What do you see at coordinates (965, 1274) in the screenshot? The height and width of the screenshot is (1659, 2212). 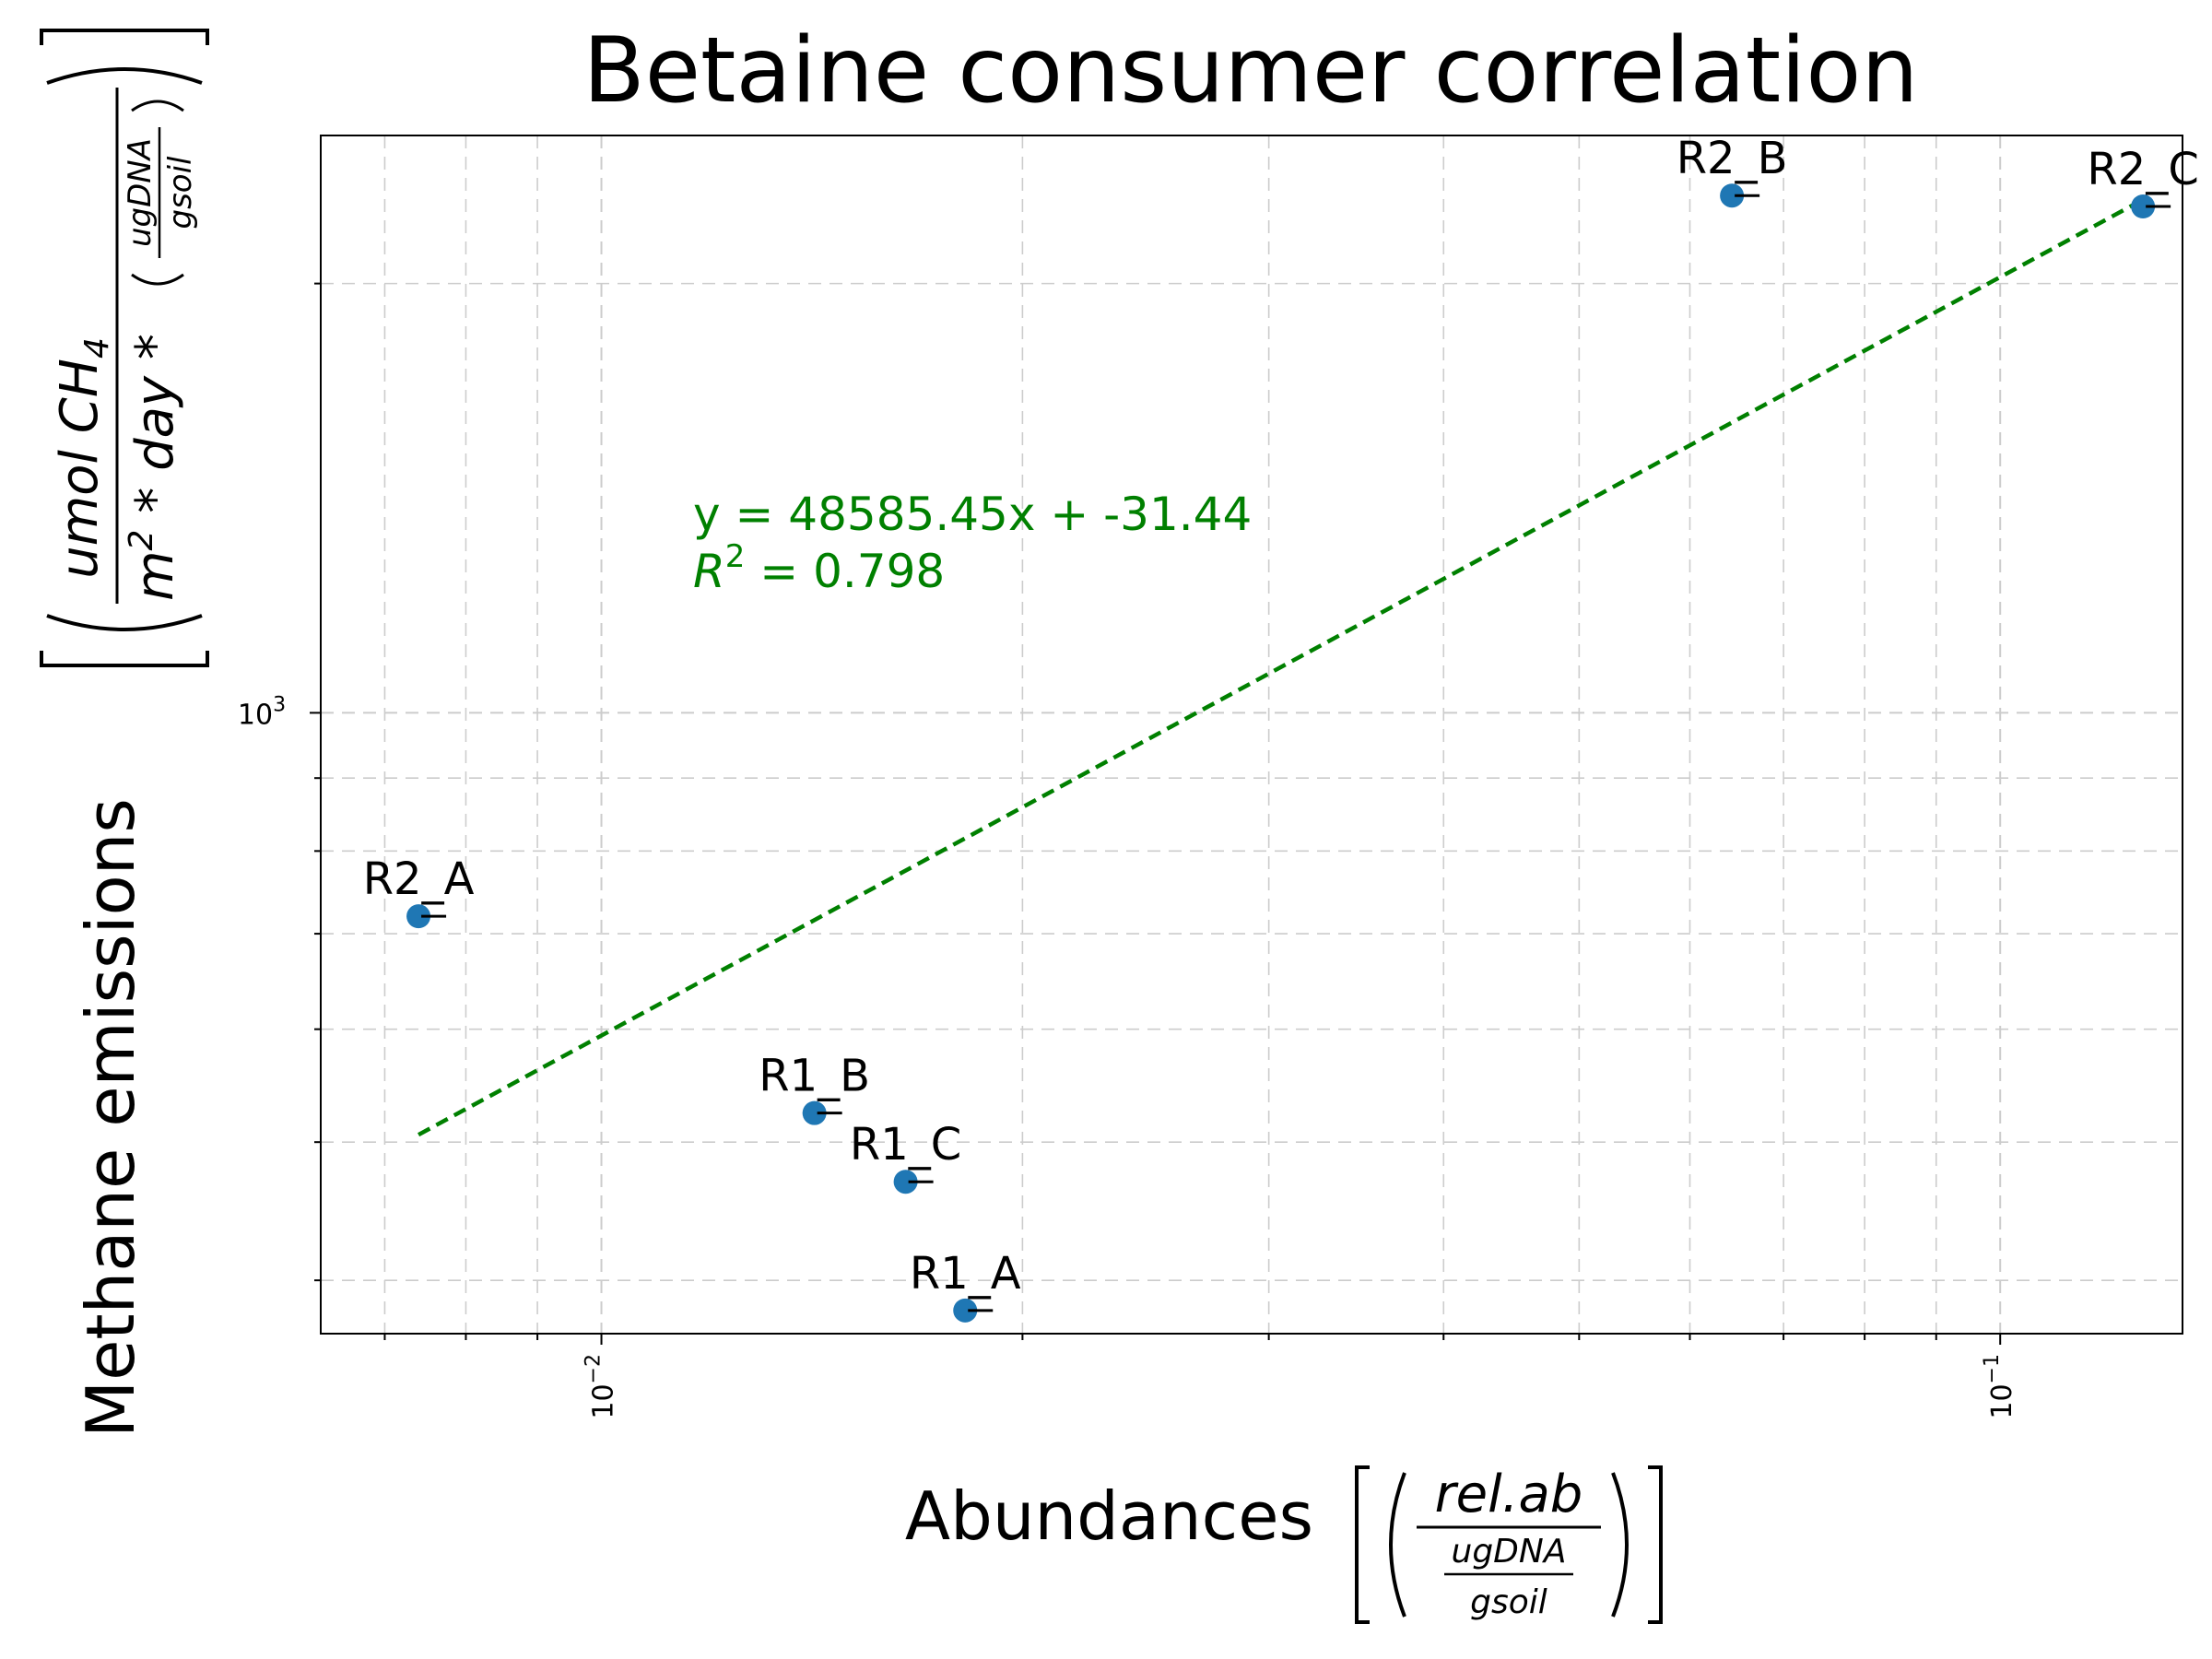 I see `point-label: R1_A` at bounding box center [965, 1274].